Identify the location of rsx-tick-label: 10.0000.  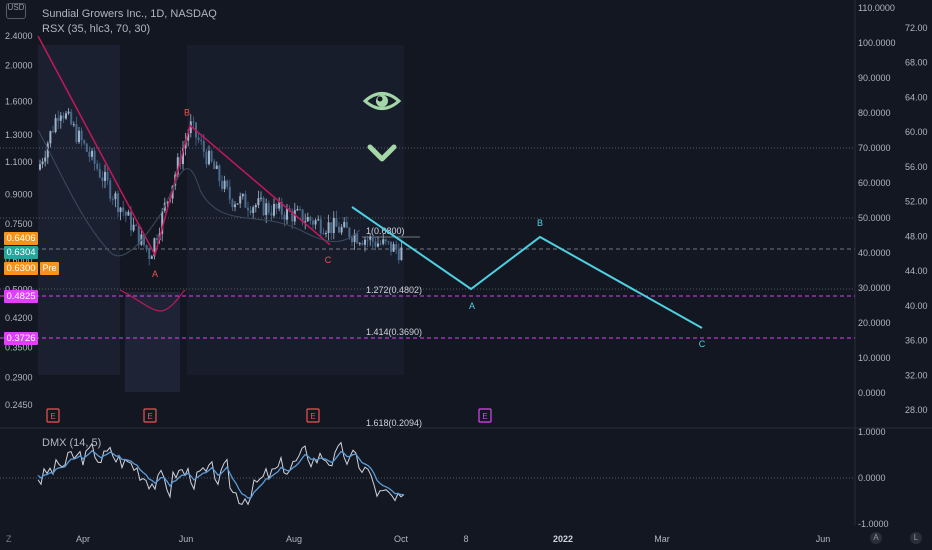
(874, 358).